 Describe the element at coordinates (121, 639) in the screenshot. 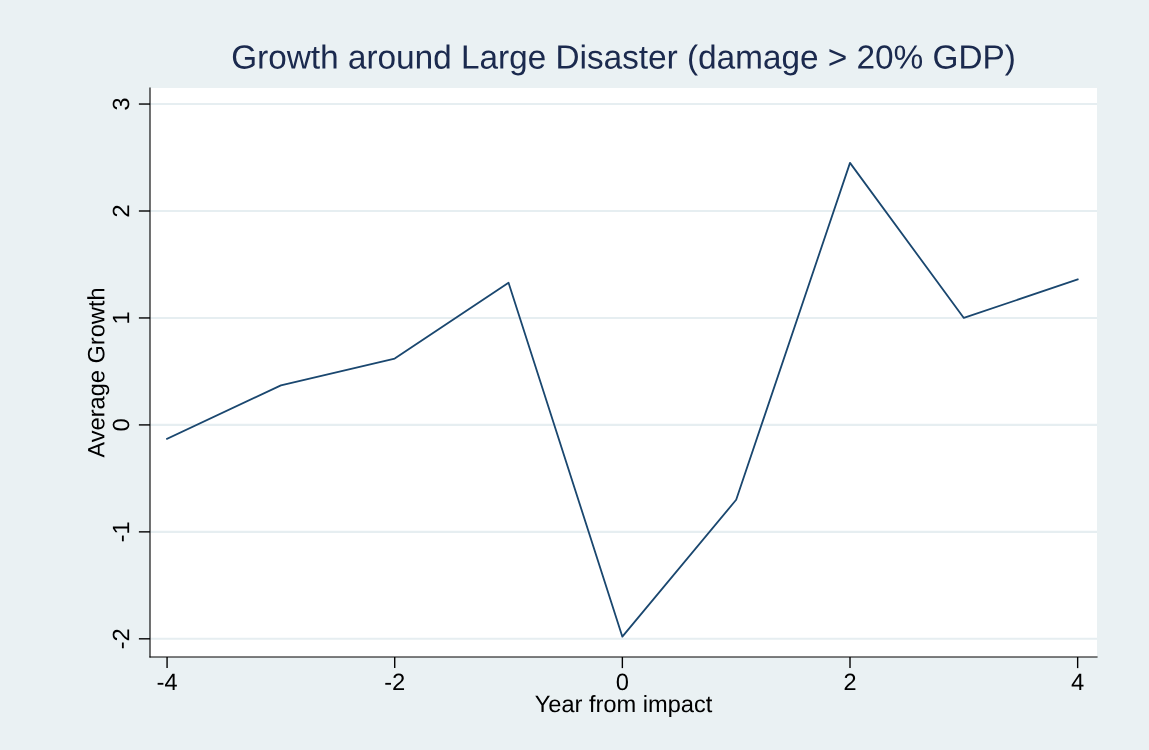

I see `y-tick-label: -2` at that location.